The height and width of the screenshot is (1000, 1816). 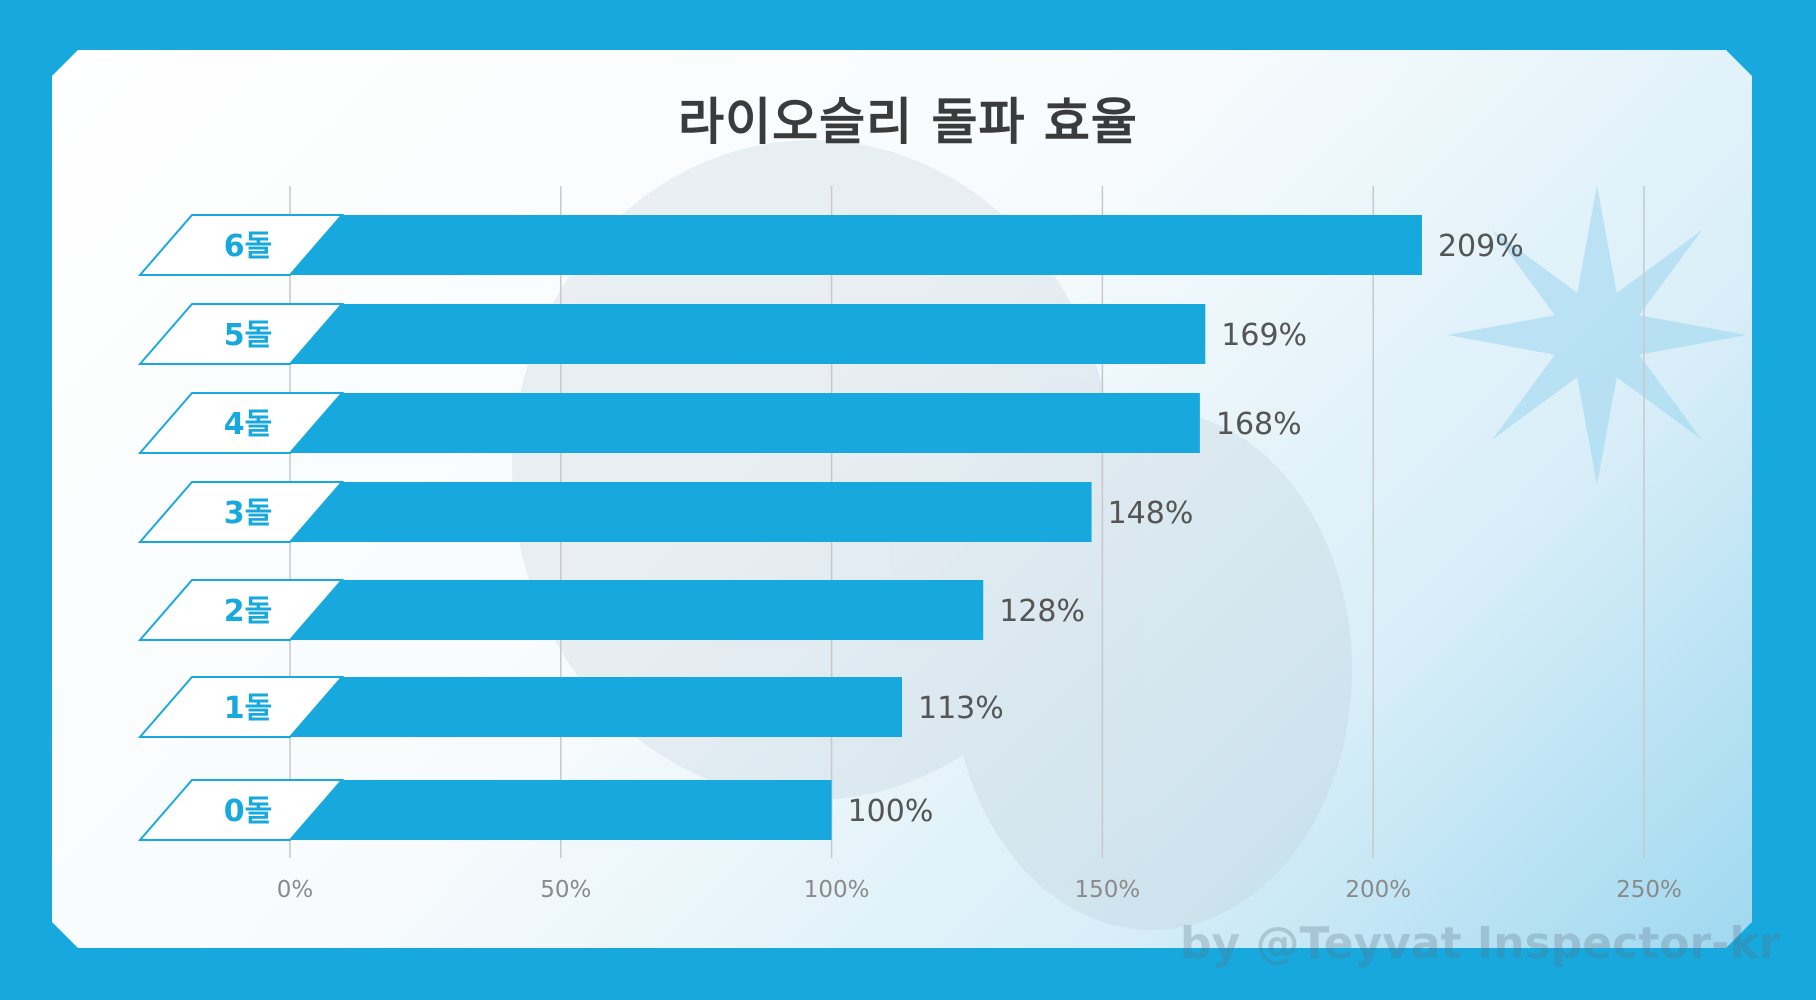 I want to click on category-label: 3돌, so click(x=248, y=513).